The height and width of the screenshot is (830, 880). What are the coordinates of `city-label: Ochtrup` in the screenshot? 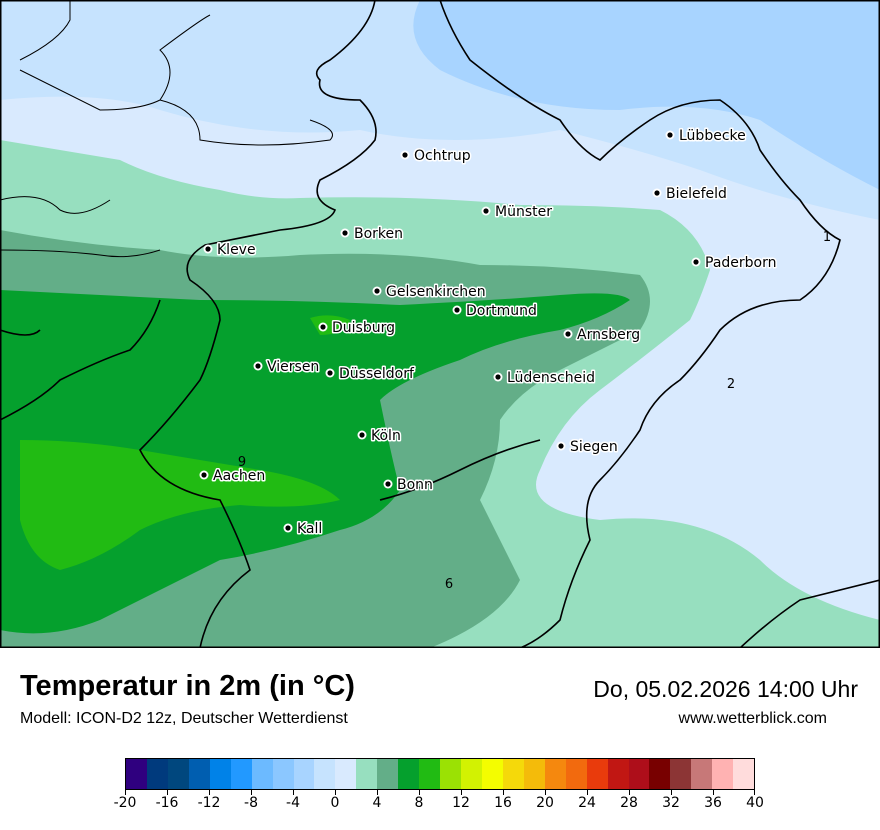 It's located at (442, 156).